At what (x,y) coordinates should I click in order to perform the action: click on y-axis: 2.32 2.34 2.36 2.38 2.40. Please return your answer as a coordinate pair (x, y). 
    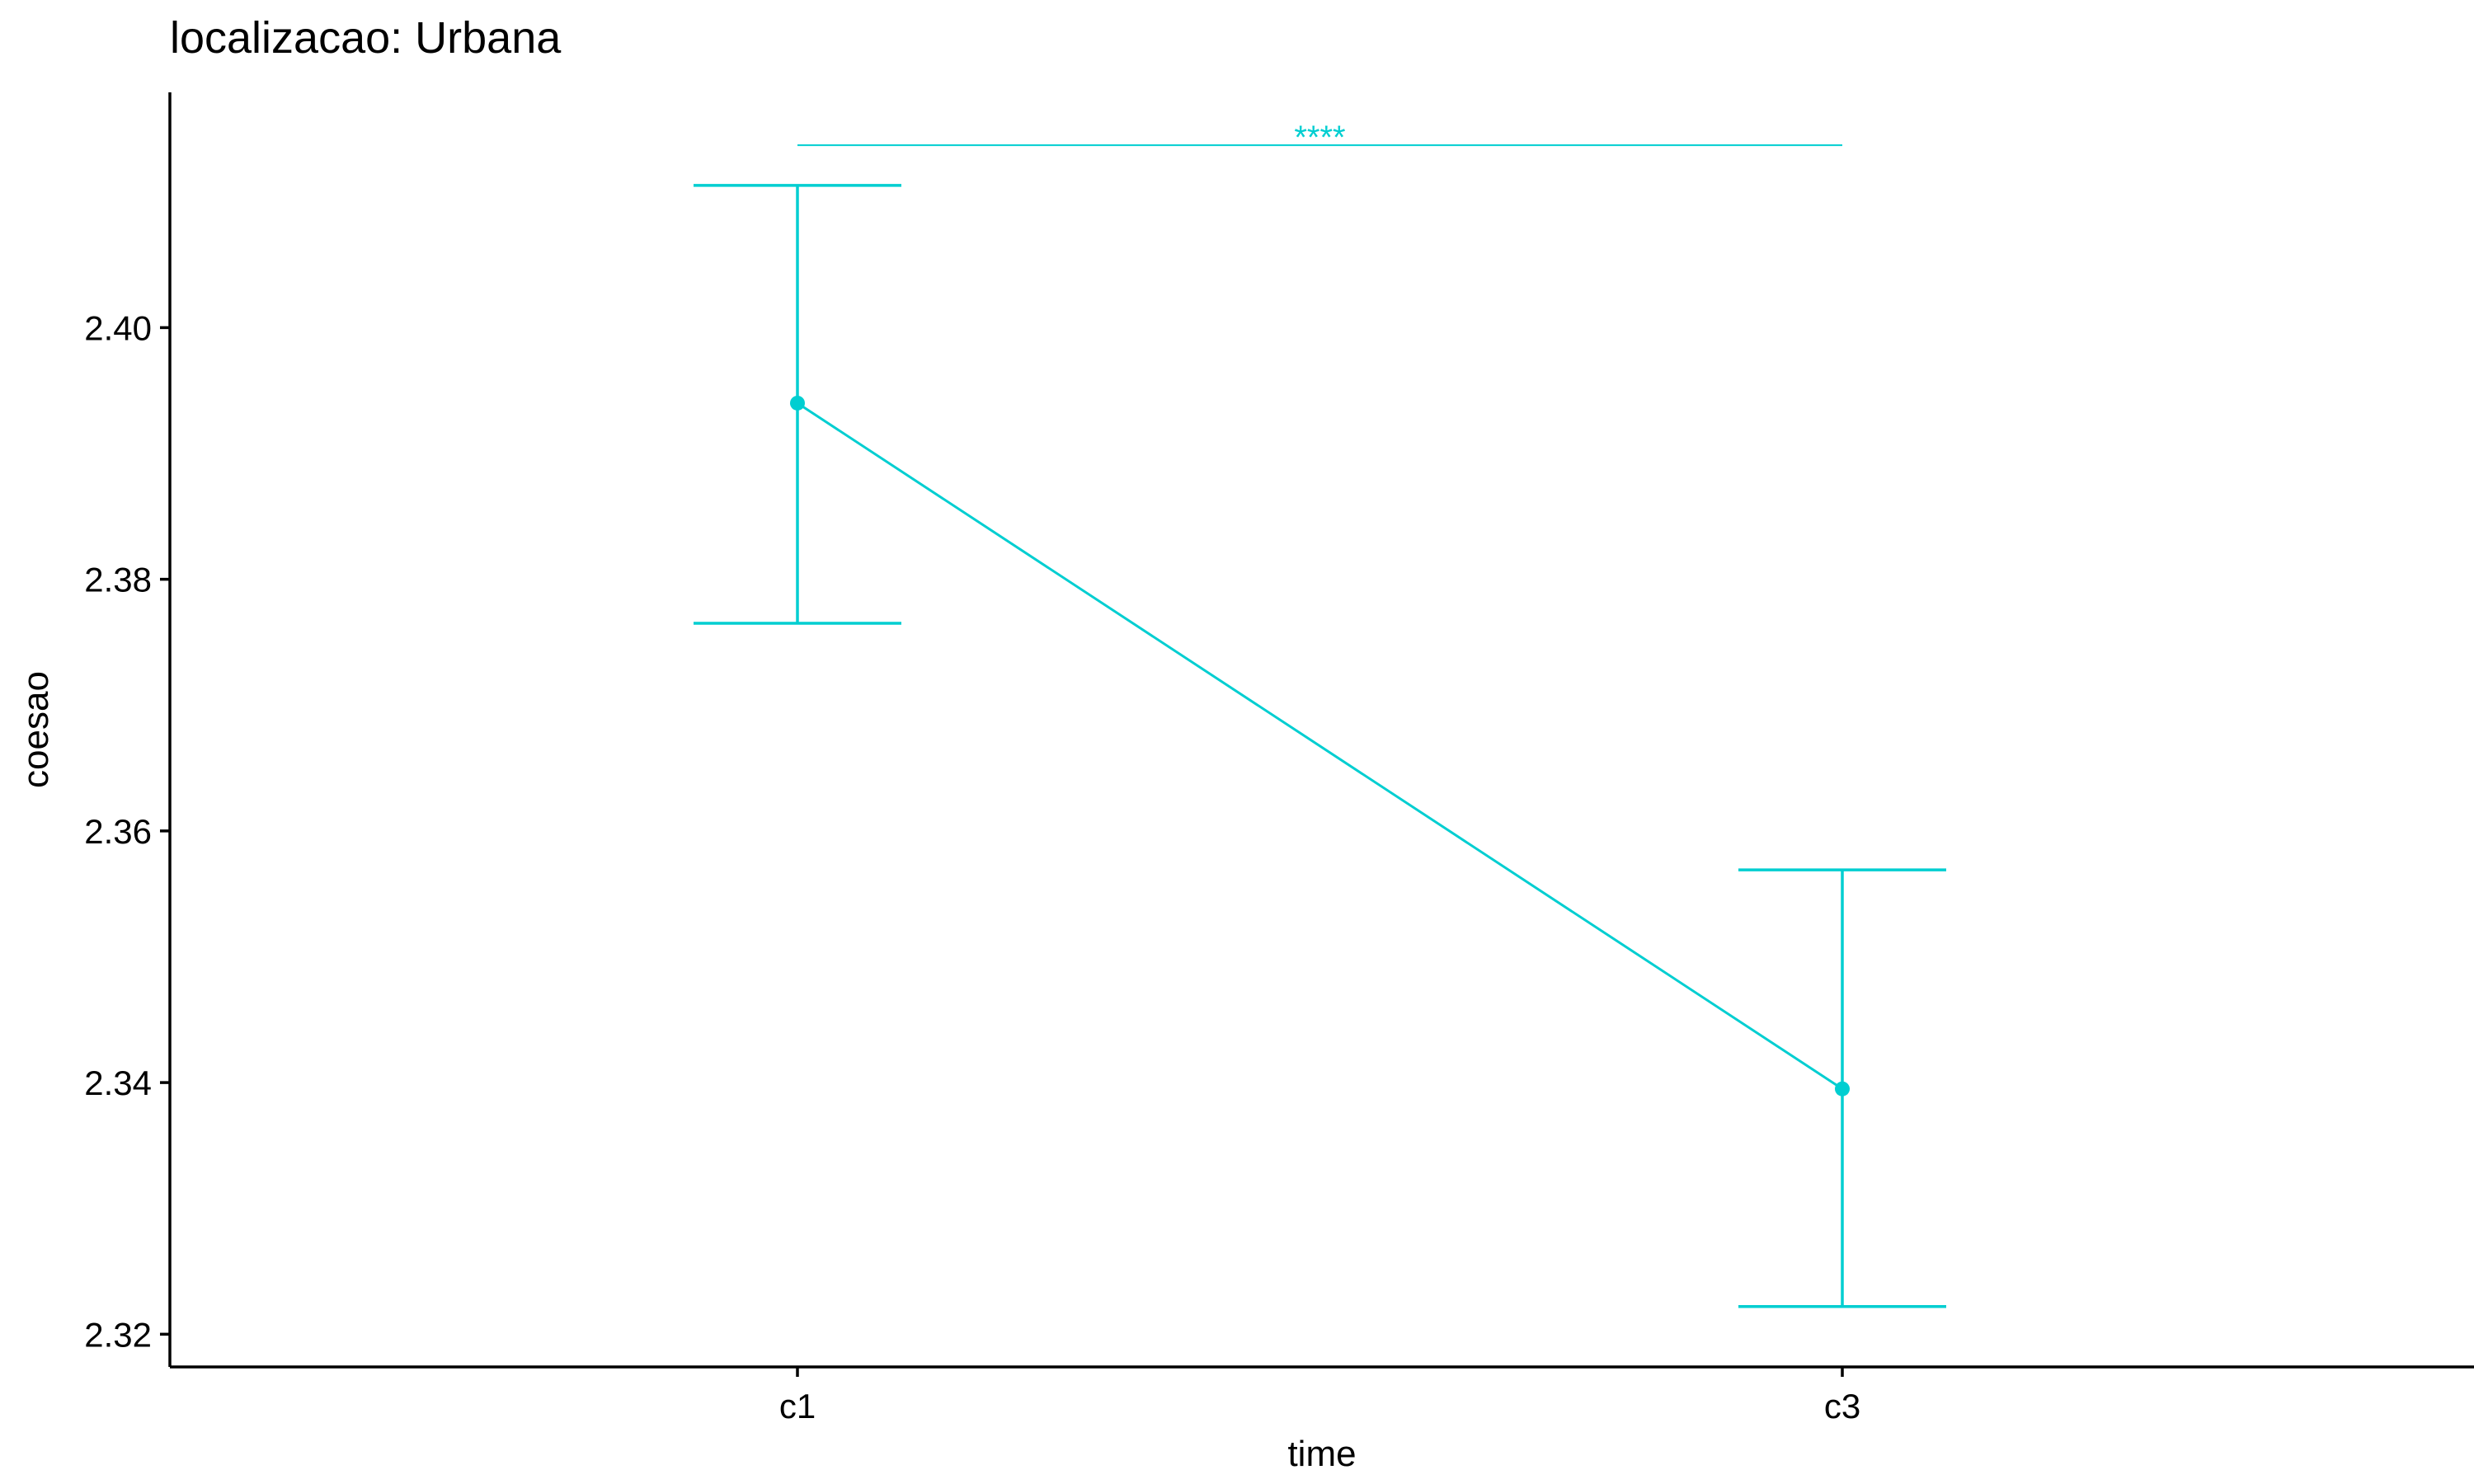
    Looking at the image, I should click on (128, 729).